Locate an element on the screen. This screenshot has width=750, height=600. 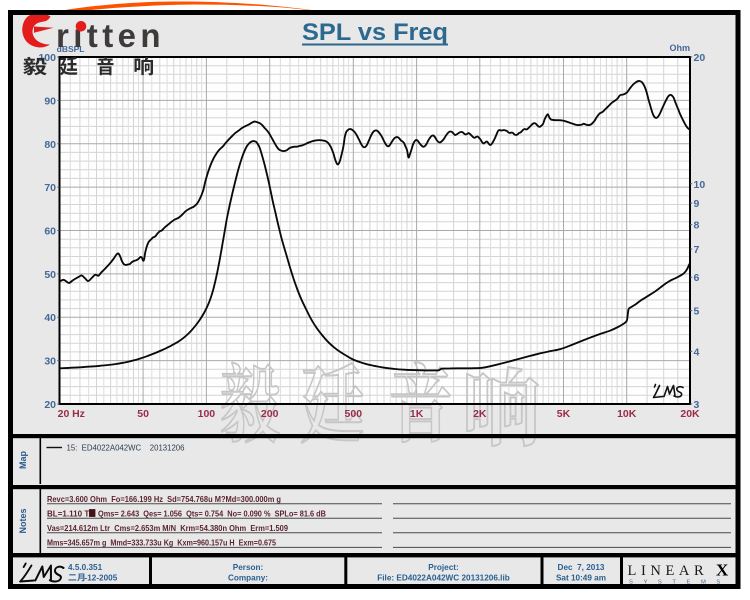
svg-text: Dec 7, 2013 is located at coordinates (581, 567).